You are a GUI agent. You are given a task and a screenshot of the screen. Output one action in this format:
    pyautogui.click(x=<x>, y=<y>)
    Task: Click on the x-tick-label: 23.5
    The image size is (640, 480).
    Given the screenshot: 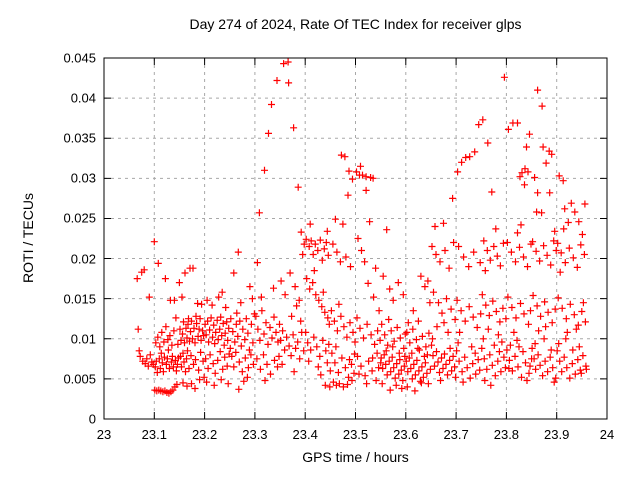 What is the action you would take?
    pyautogui.click(x=355, y=434)
    